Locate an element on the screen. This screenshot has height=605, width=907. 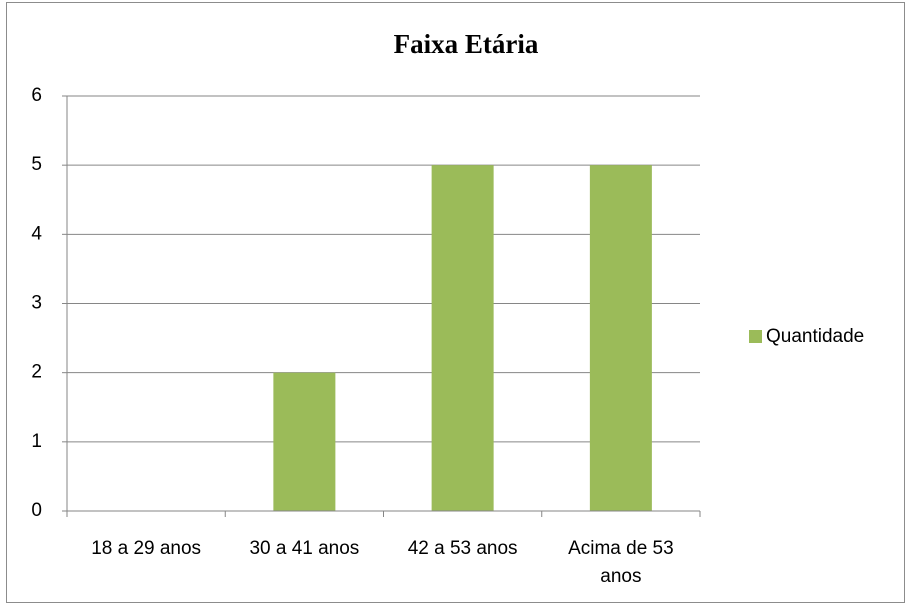
y-tick-label: 3 is located at coordinates (36, 303).